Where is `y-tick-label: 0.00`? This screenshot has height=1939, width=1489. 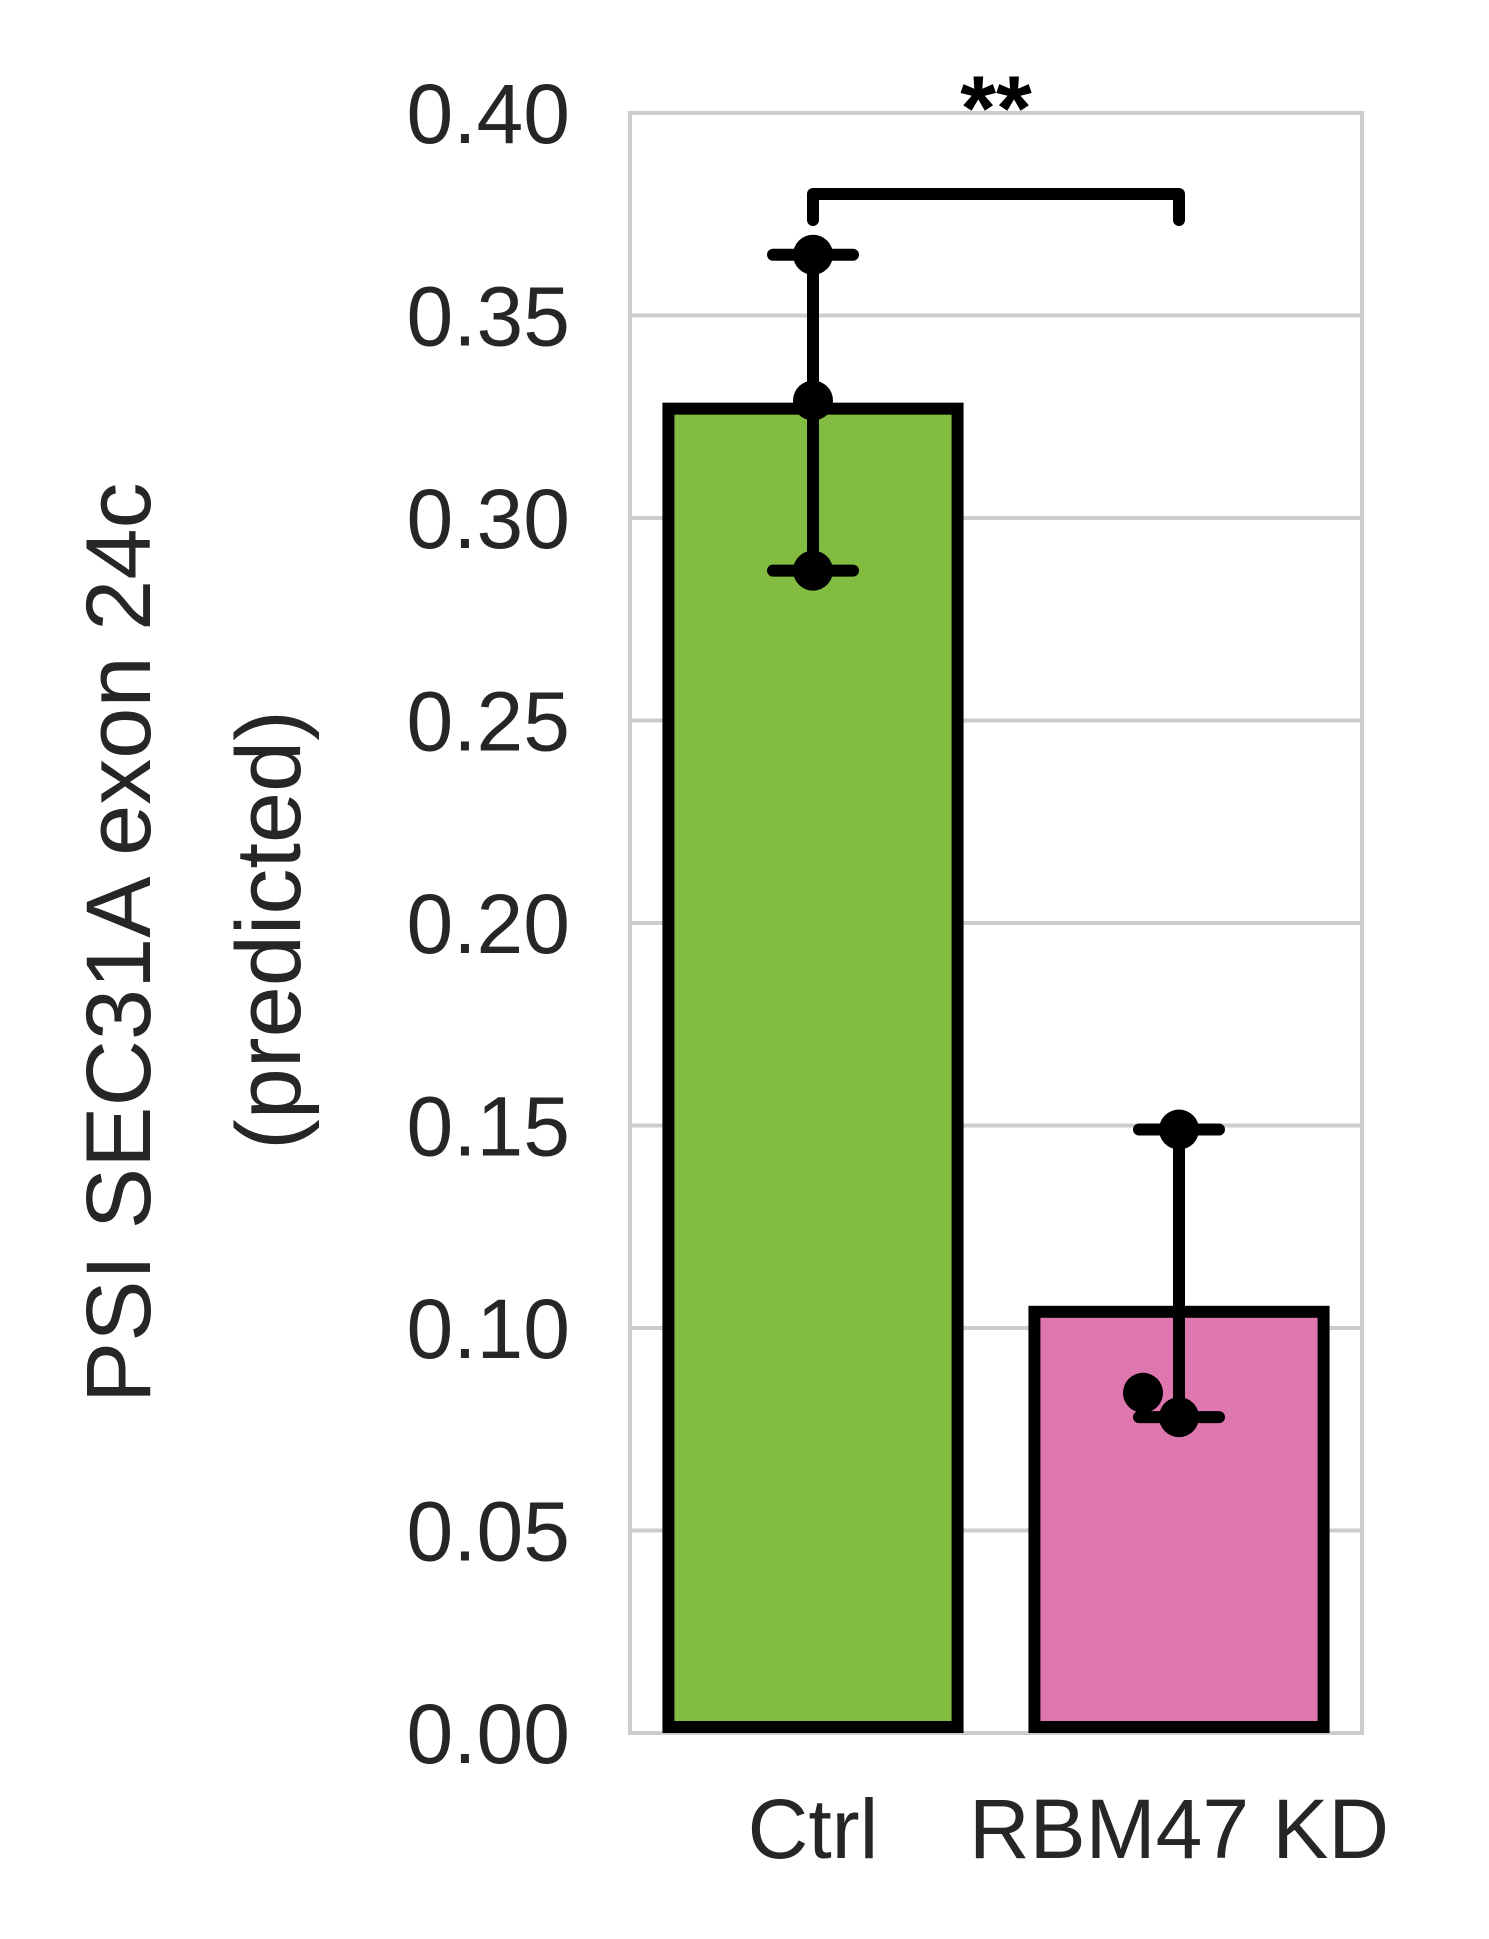 y-tick-label: 0.00 is located at coordinates (489, 1734).